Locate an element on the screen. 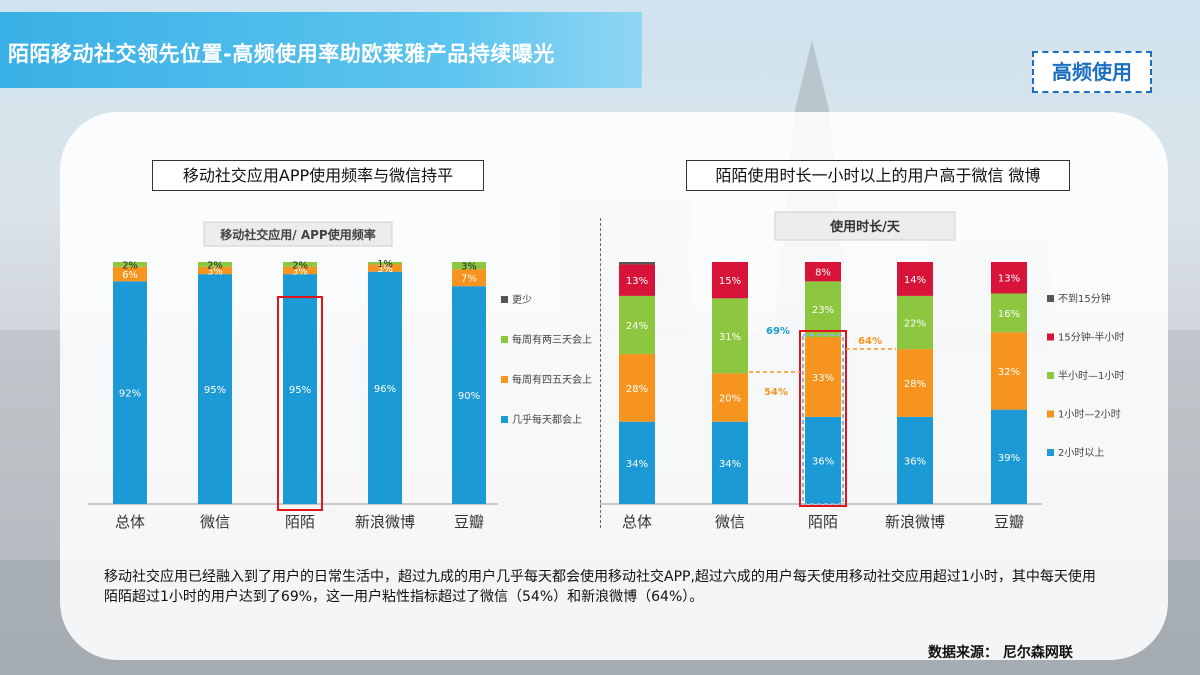  category-label-c2-0: 总体 is located at coordinates (637, 522).